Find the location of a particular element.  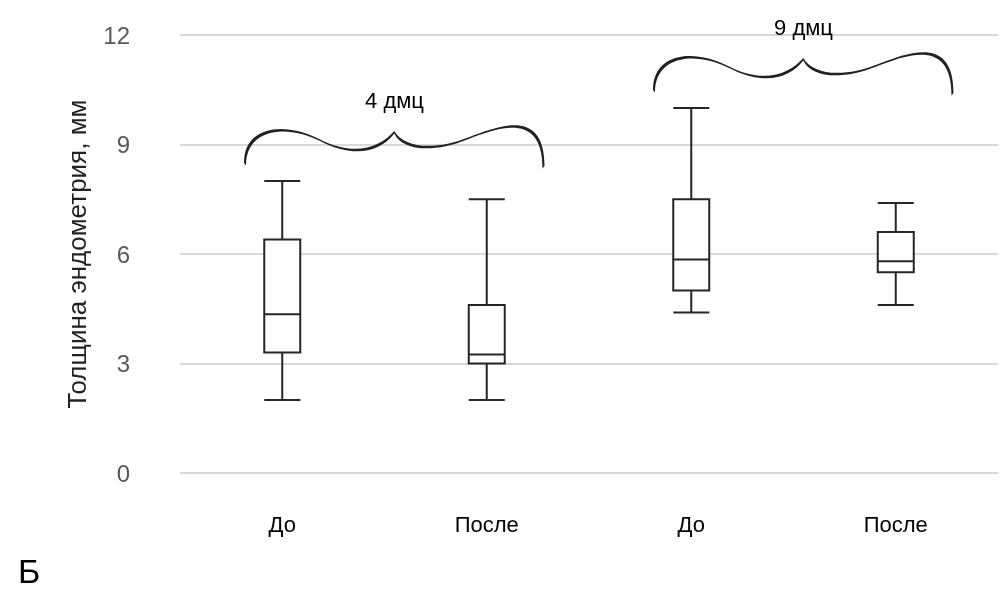

y-tick-label: 0 is located at coordinates (123, 473).